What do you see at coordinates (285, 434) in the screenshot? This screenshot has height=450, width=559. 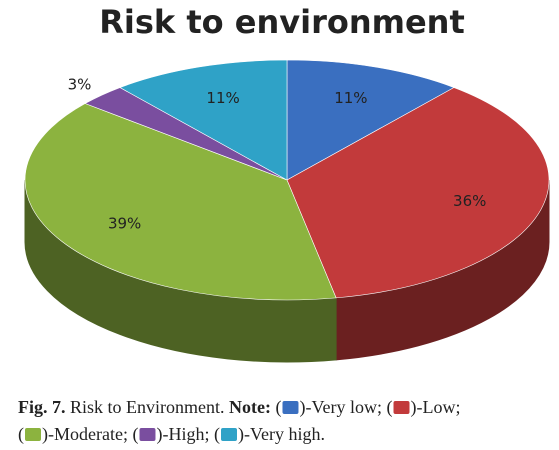 I see `legend-label: Very high` at bounding box center [285, 434].